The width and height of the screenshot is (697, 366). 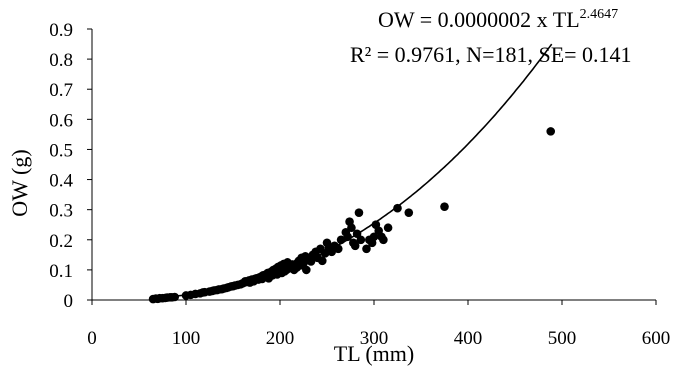 I want to click on equation-exponent: 2.4647, so click(x=599, y=14).